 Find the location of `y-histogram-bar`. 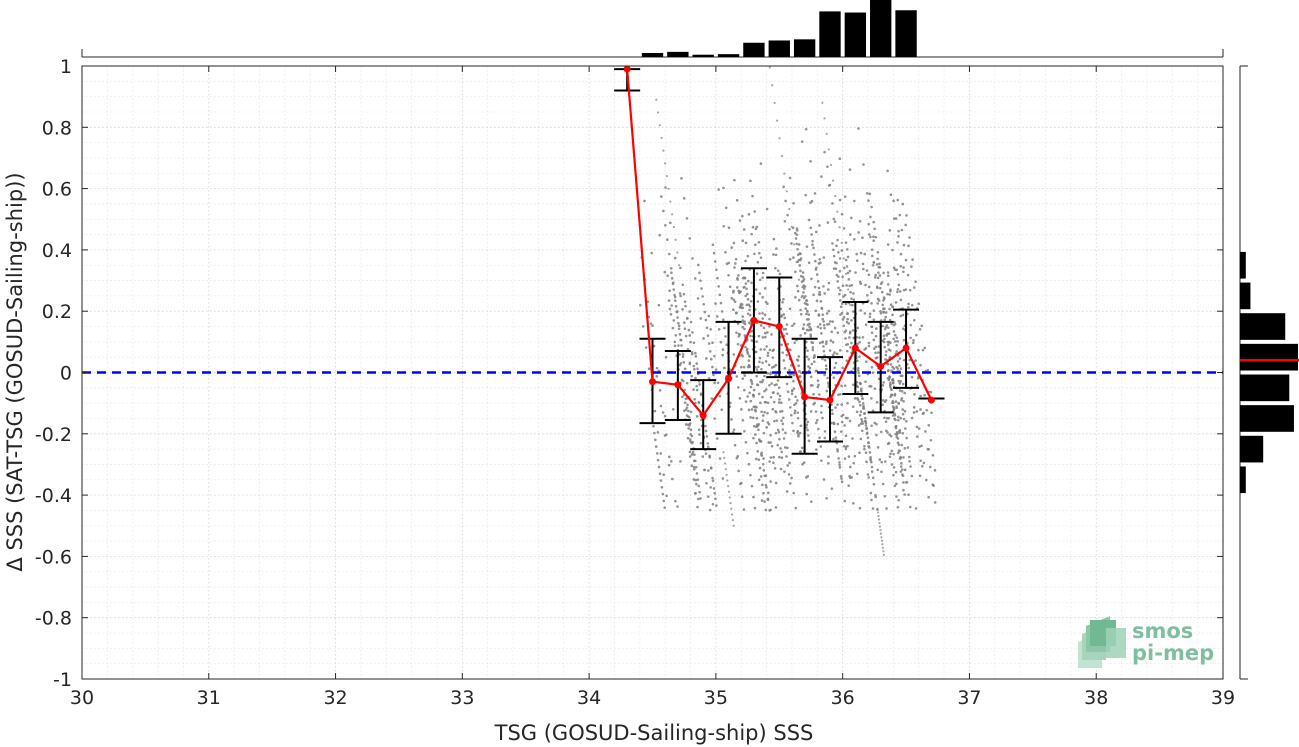

y-histogram-bar is located at coordinates (1245, 296).